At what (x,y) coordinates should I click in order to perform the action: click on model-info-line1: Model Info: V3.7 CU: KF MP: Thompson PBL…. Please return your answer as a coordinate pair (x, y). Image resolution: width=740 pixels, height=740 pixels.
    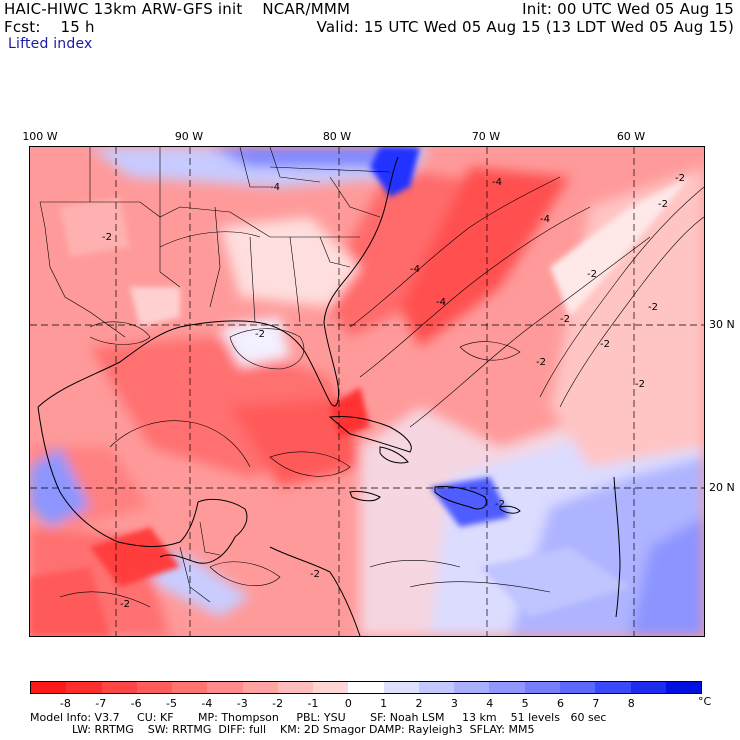
    Looking at the image, I should click on (318, 717).